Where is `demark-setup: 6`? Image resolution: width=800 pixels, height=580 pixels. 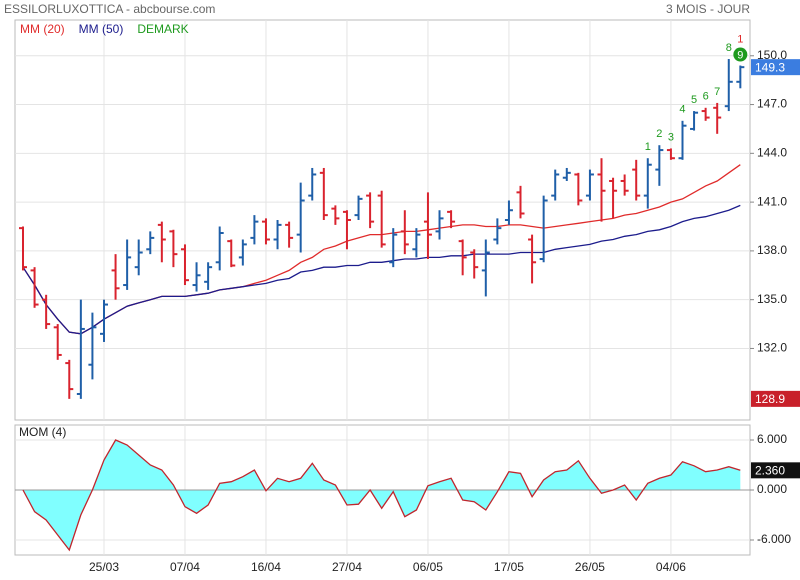
demark-setup: 6 is located at coordinates (706, 97).